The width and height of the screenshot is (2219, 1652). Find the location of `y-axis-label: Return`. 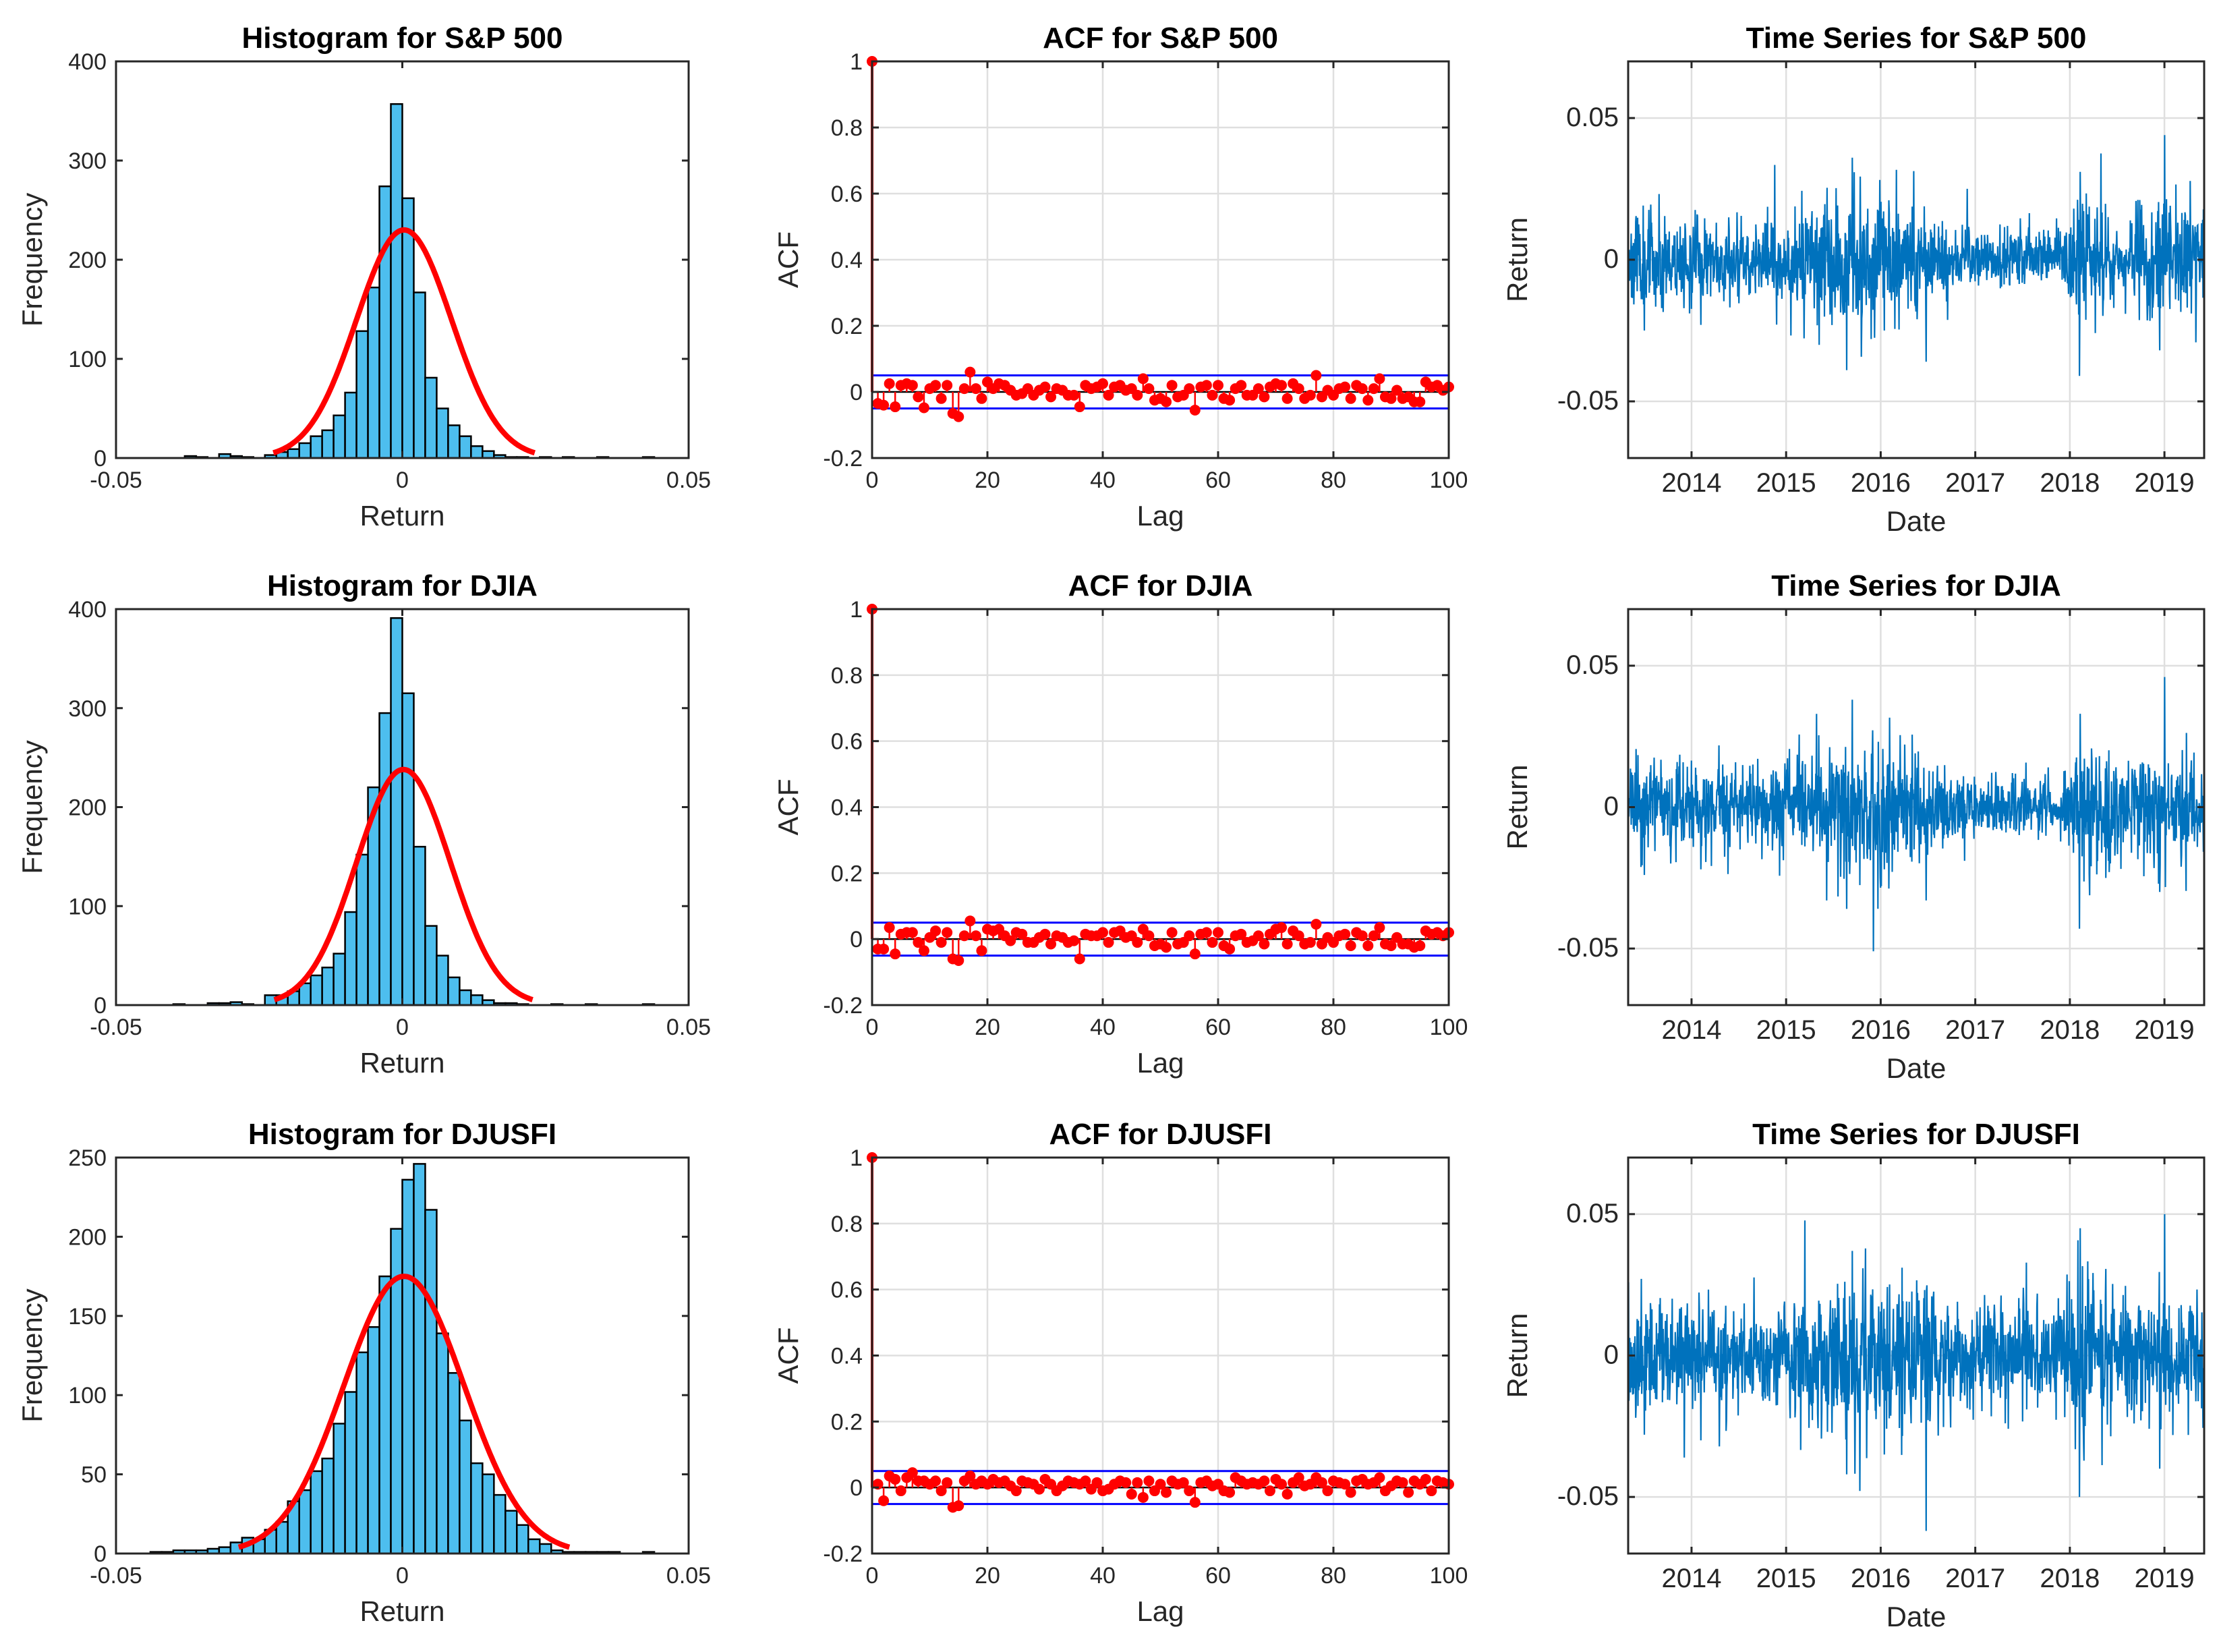

y-axis-label: Return is located at coordinates (1517, 1355).